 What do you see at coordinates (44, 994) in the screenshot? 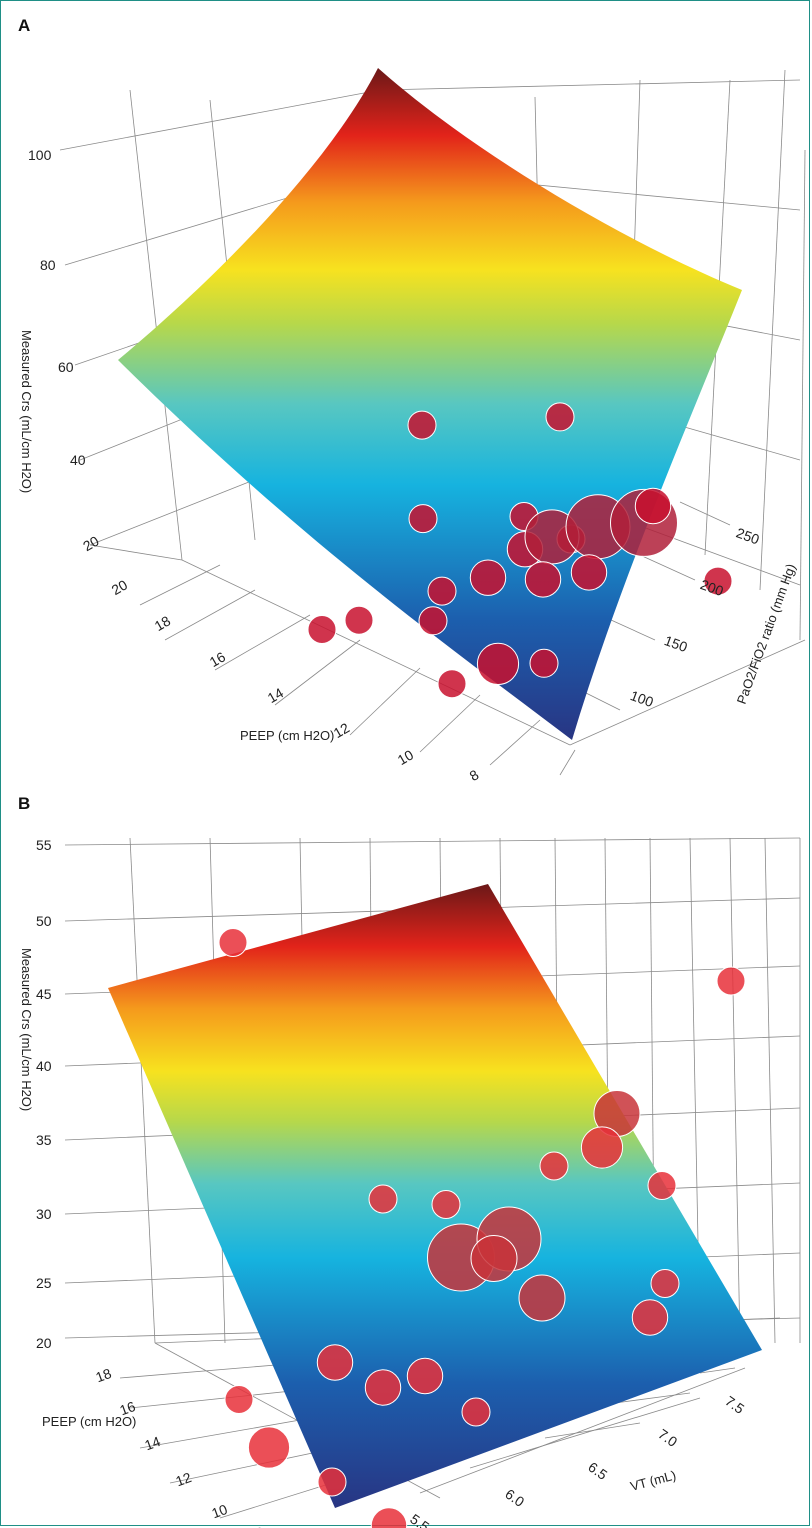
I see `z-tick: 45` at bounding box center [44, 994].